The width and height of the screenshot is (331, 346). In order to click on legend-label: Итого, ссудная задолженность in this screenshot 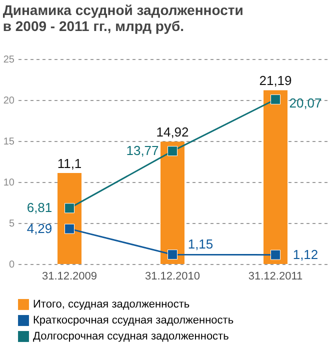, I will do `click(111, 304)`.